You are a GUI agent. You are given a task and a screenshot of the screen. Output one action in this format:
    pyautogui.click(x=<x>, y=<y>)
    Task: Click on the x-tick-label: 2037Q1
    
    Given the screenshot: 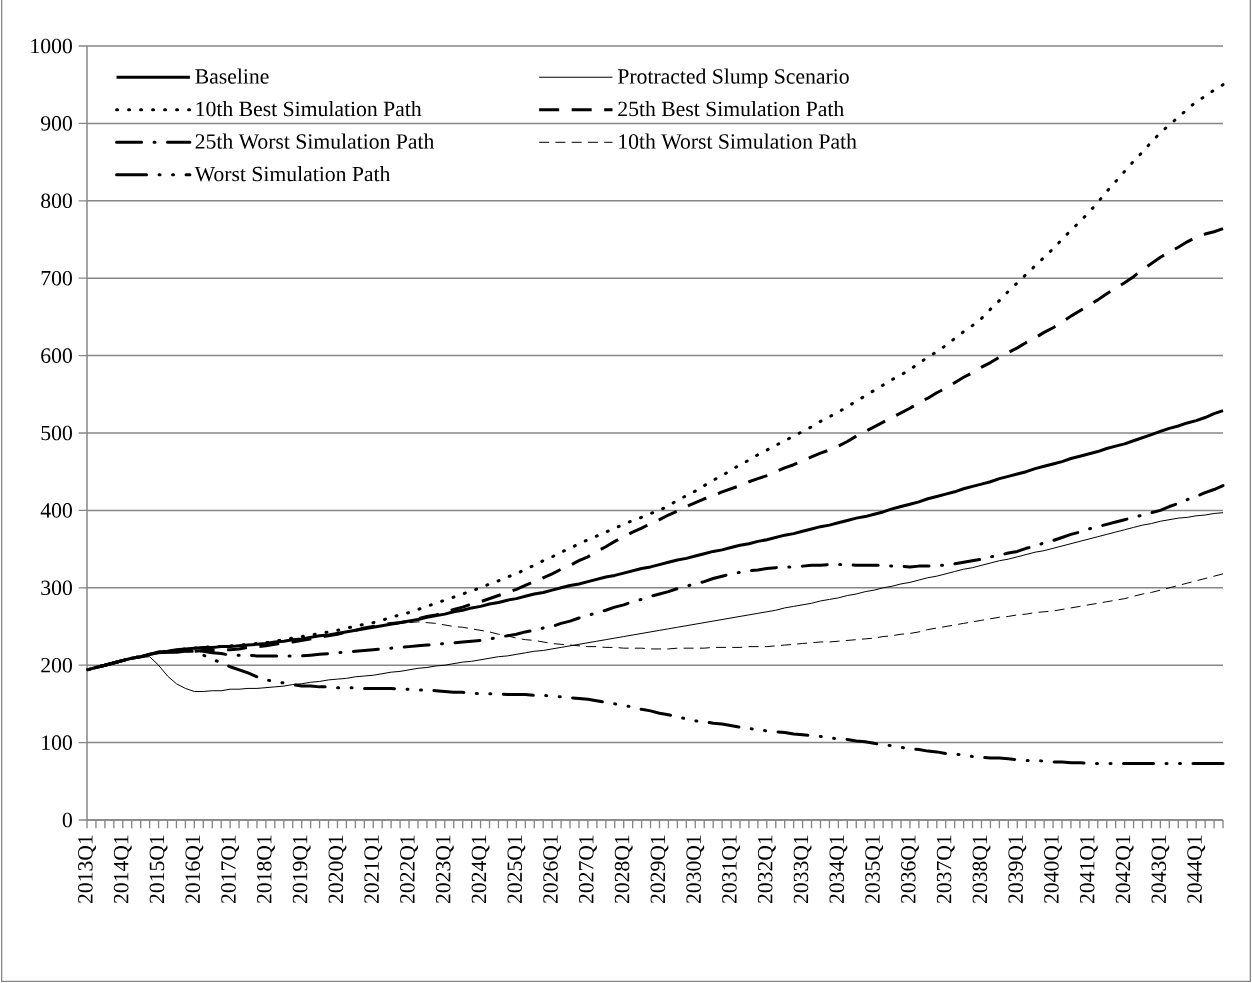 What is the action you would take?
    pyautogui.click(x=945, y=869)
    